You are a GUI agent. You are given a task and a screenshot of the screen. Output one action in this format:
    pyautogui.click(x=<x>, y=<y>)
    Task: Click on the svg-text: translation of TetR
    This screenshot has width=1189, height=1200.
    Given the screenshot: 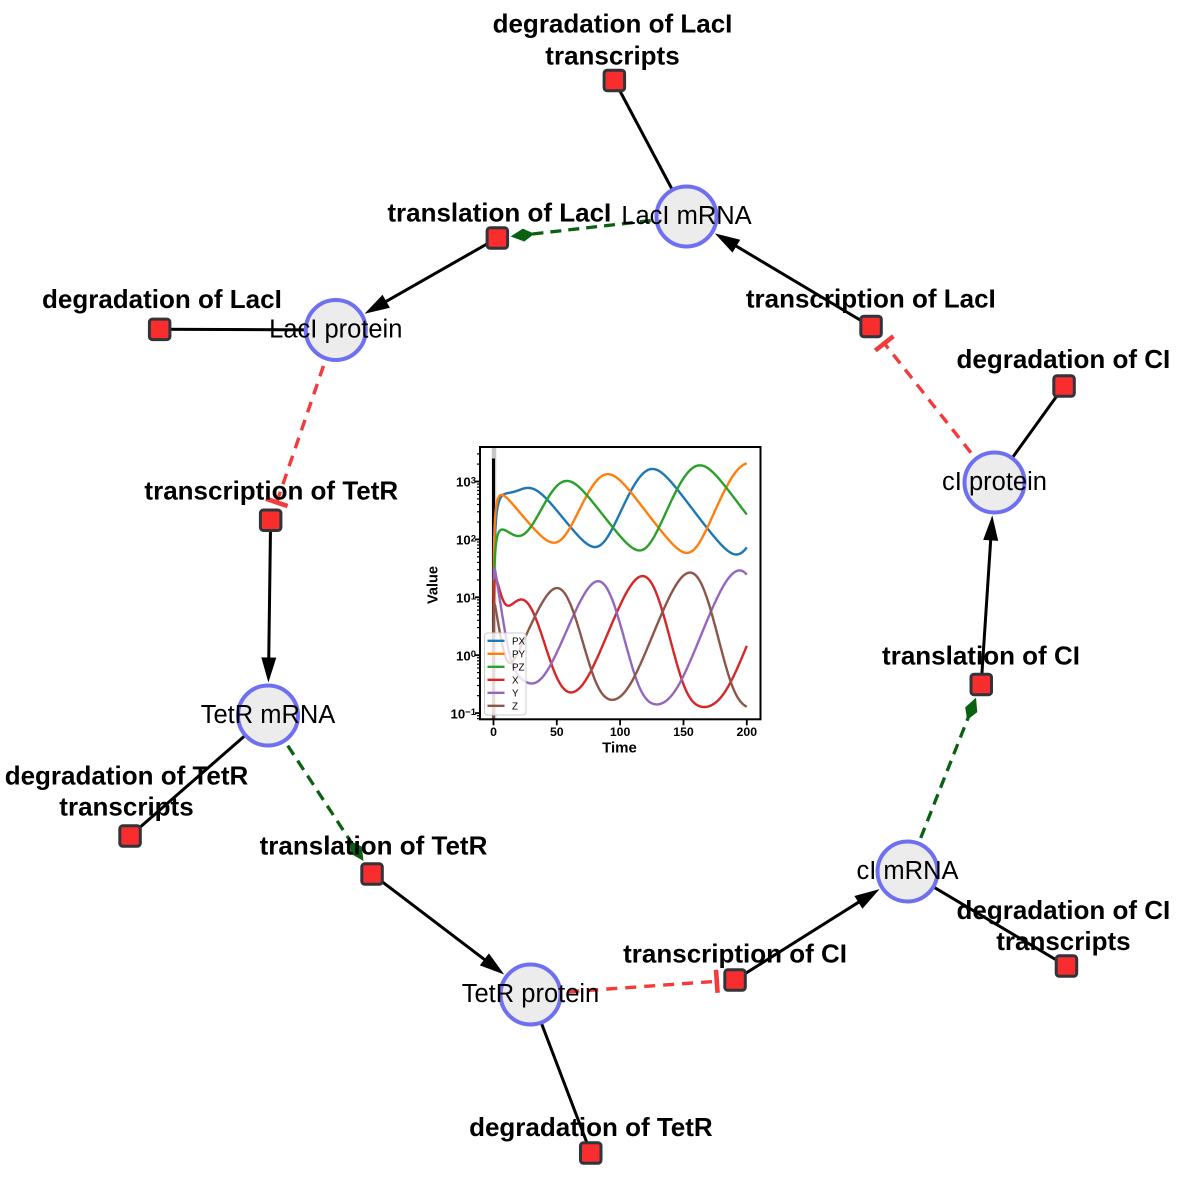 What is the action you would take?
    pyautogui.click(x=374, y=846)
    